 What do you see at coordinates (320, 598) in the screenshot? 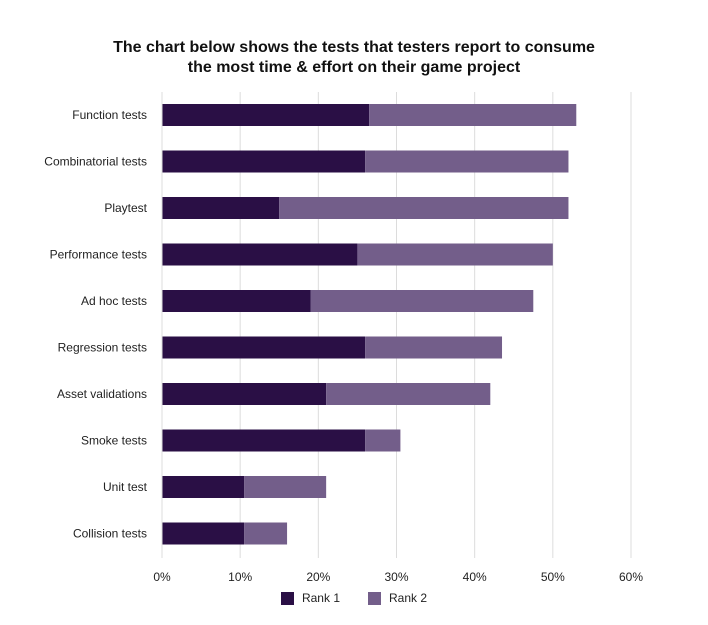
I see `legend-label-rank-1: Rank 1` at bounding box center [320, 598].